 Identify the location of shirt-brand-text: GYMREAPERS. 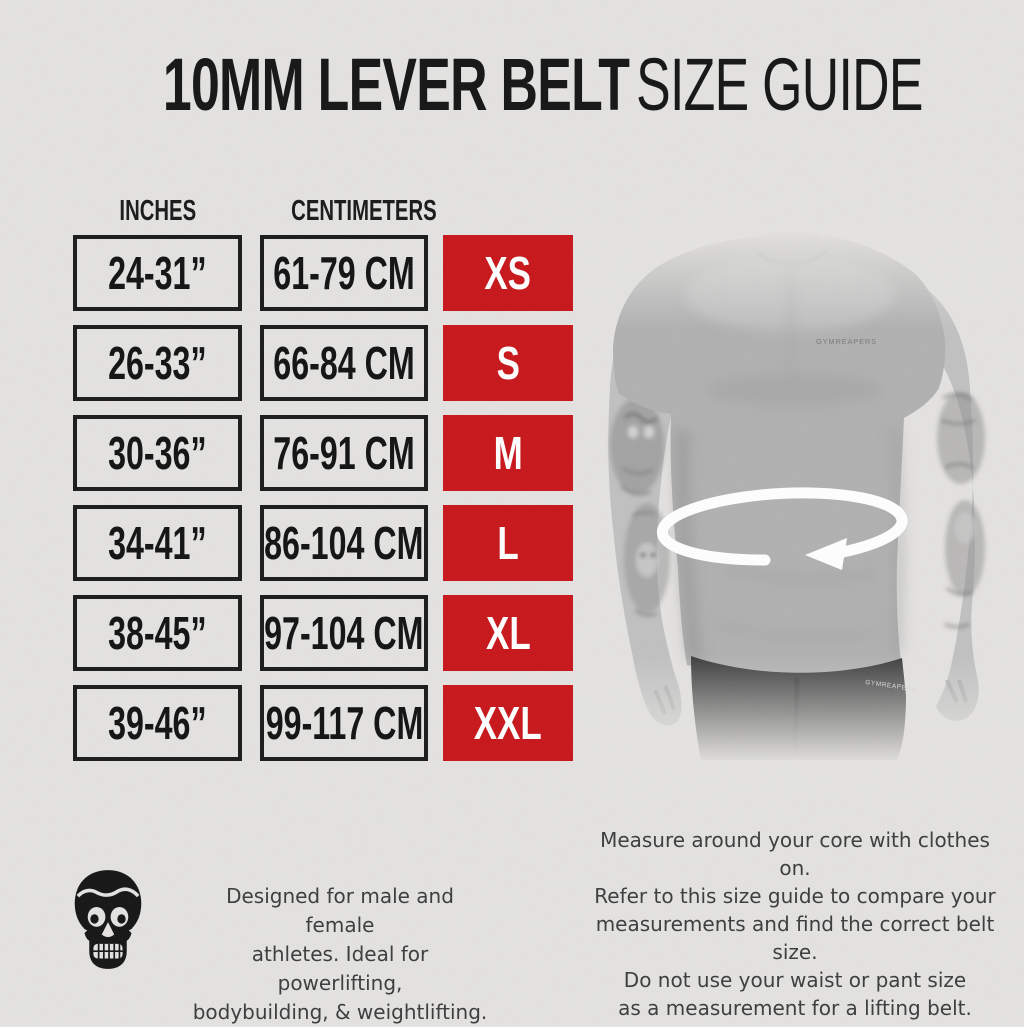
(846, 341).